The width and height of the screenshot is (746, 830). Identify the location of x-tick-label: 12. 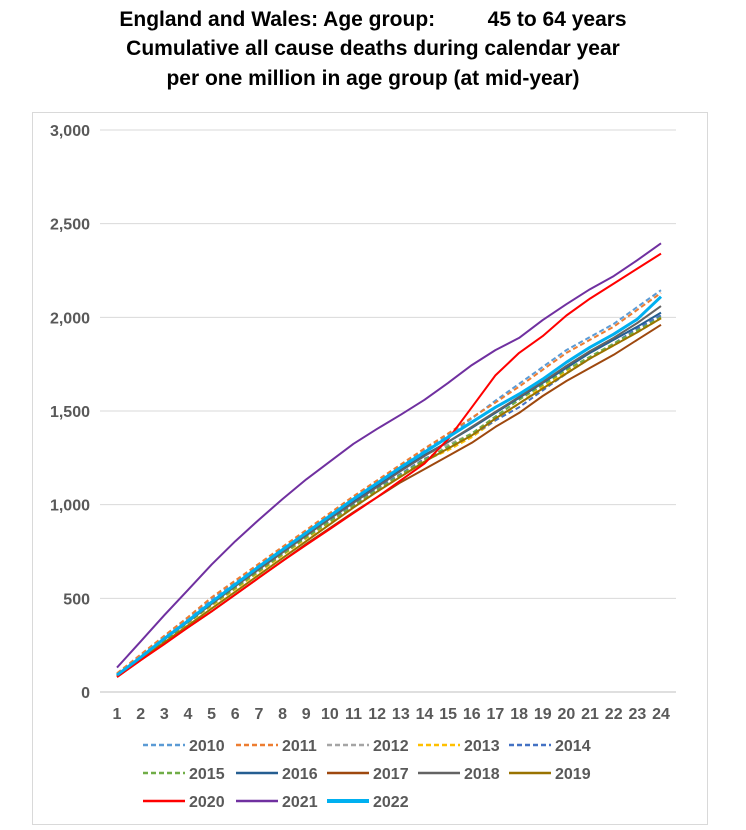
(377, 714).